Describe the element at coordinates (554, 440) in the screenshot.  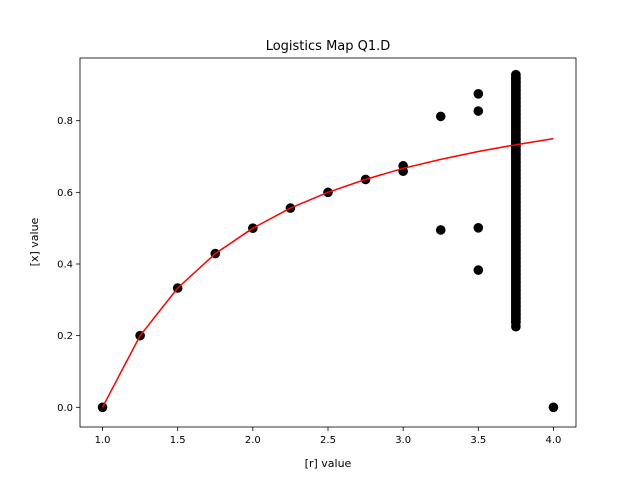
I see `x-tick-label: 4.0` at that location.